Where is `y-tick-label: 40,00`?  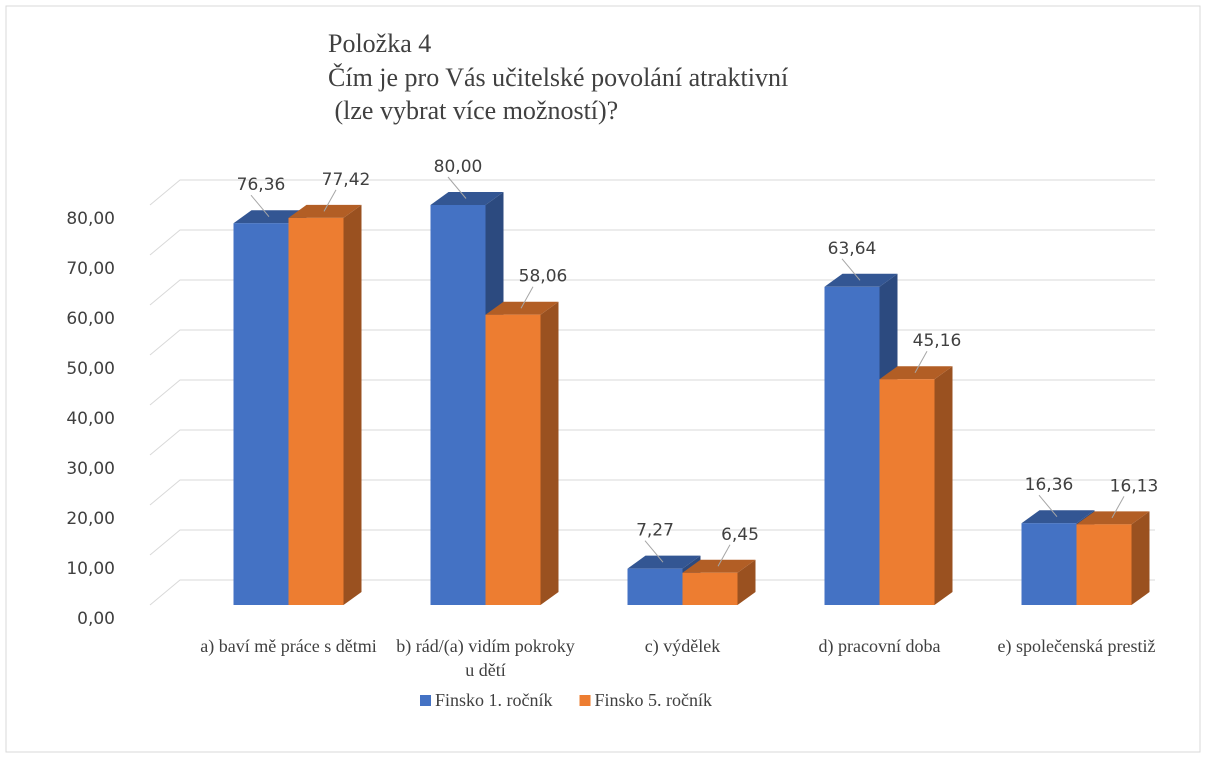 y-tick-label: 40,00 is located at coordinates (90, 419).